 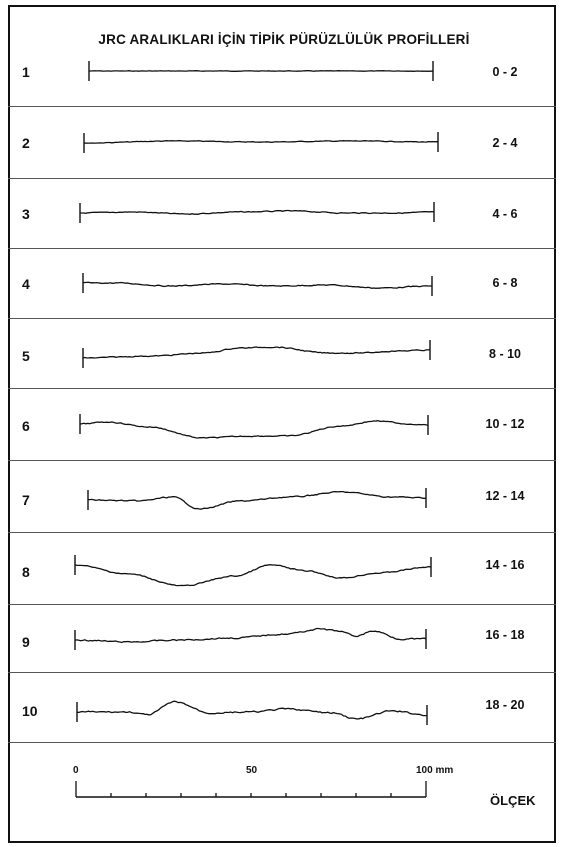 What do you see at coordinates (505, 214) in the screenshot?
I see `row-jrc-range: 4 - 6` at bounding box center [505, 214].